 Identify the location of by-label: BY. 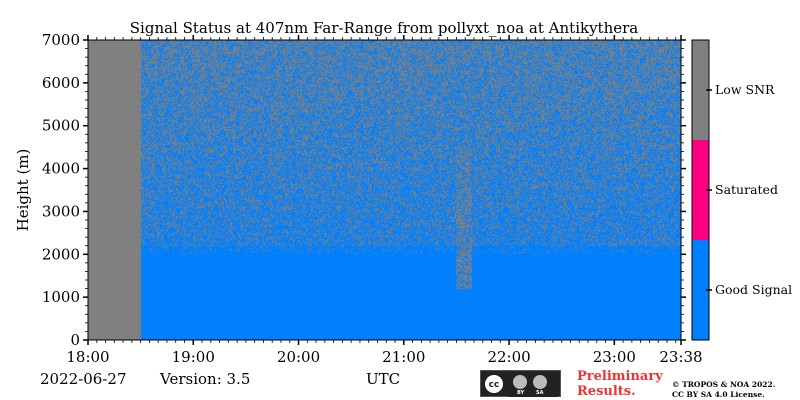
(521, 393).